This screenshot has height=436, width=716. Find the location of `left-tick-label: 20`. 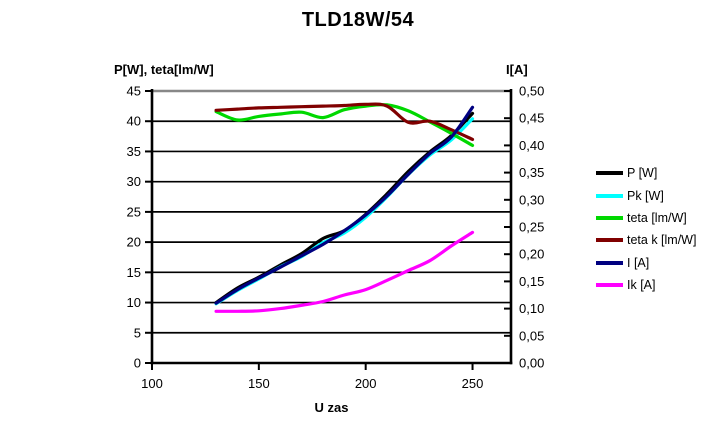

left-tick-label: 20 is located at coordinates (134, 242).